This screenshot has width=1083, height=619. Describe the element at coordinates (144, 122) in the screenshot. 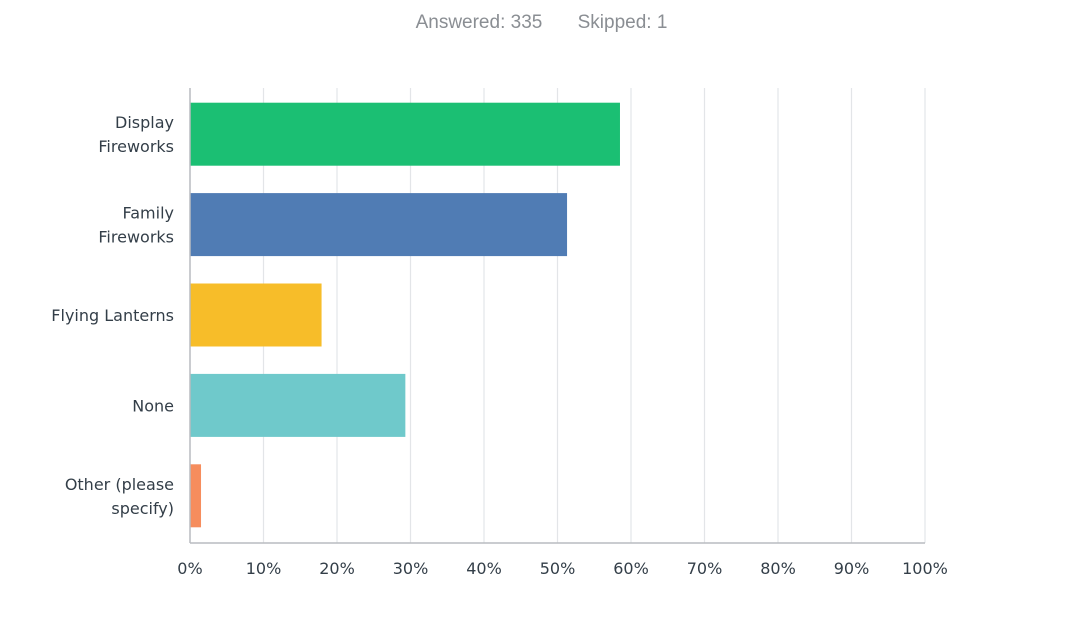

I see `category-label-line: Display` at that location.